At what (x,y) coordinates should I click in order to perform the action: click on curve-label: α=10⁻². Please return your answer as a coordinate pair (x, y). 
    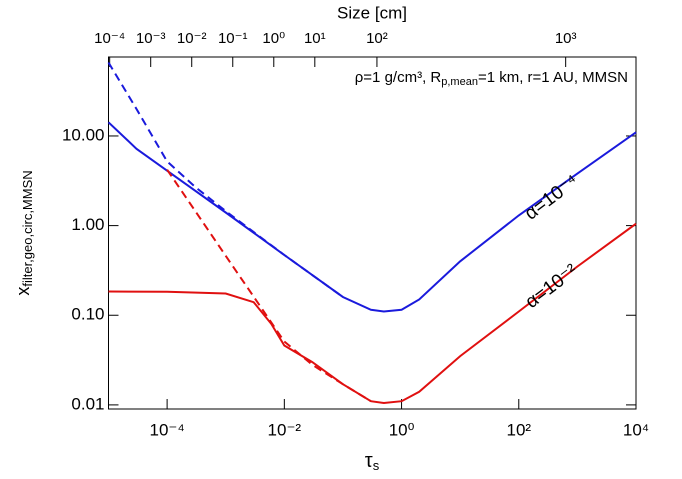
    Looking at the image, I should click on (552, 286).